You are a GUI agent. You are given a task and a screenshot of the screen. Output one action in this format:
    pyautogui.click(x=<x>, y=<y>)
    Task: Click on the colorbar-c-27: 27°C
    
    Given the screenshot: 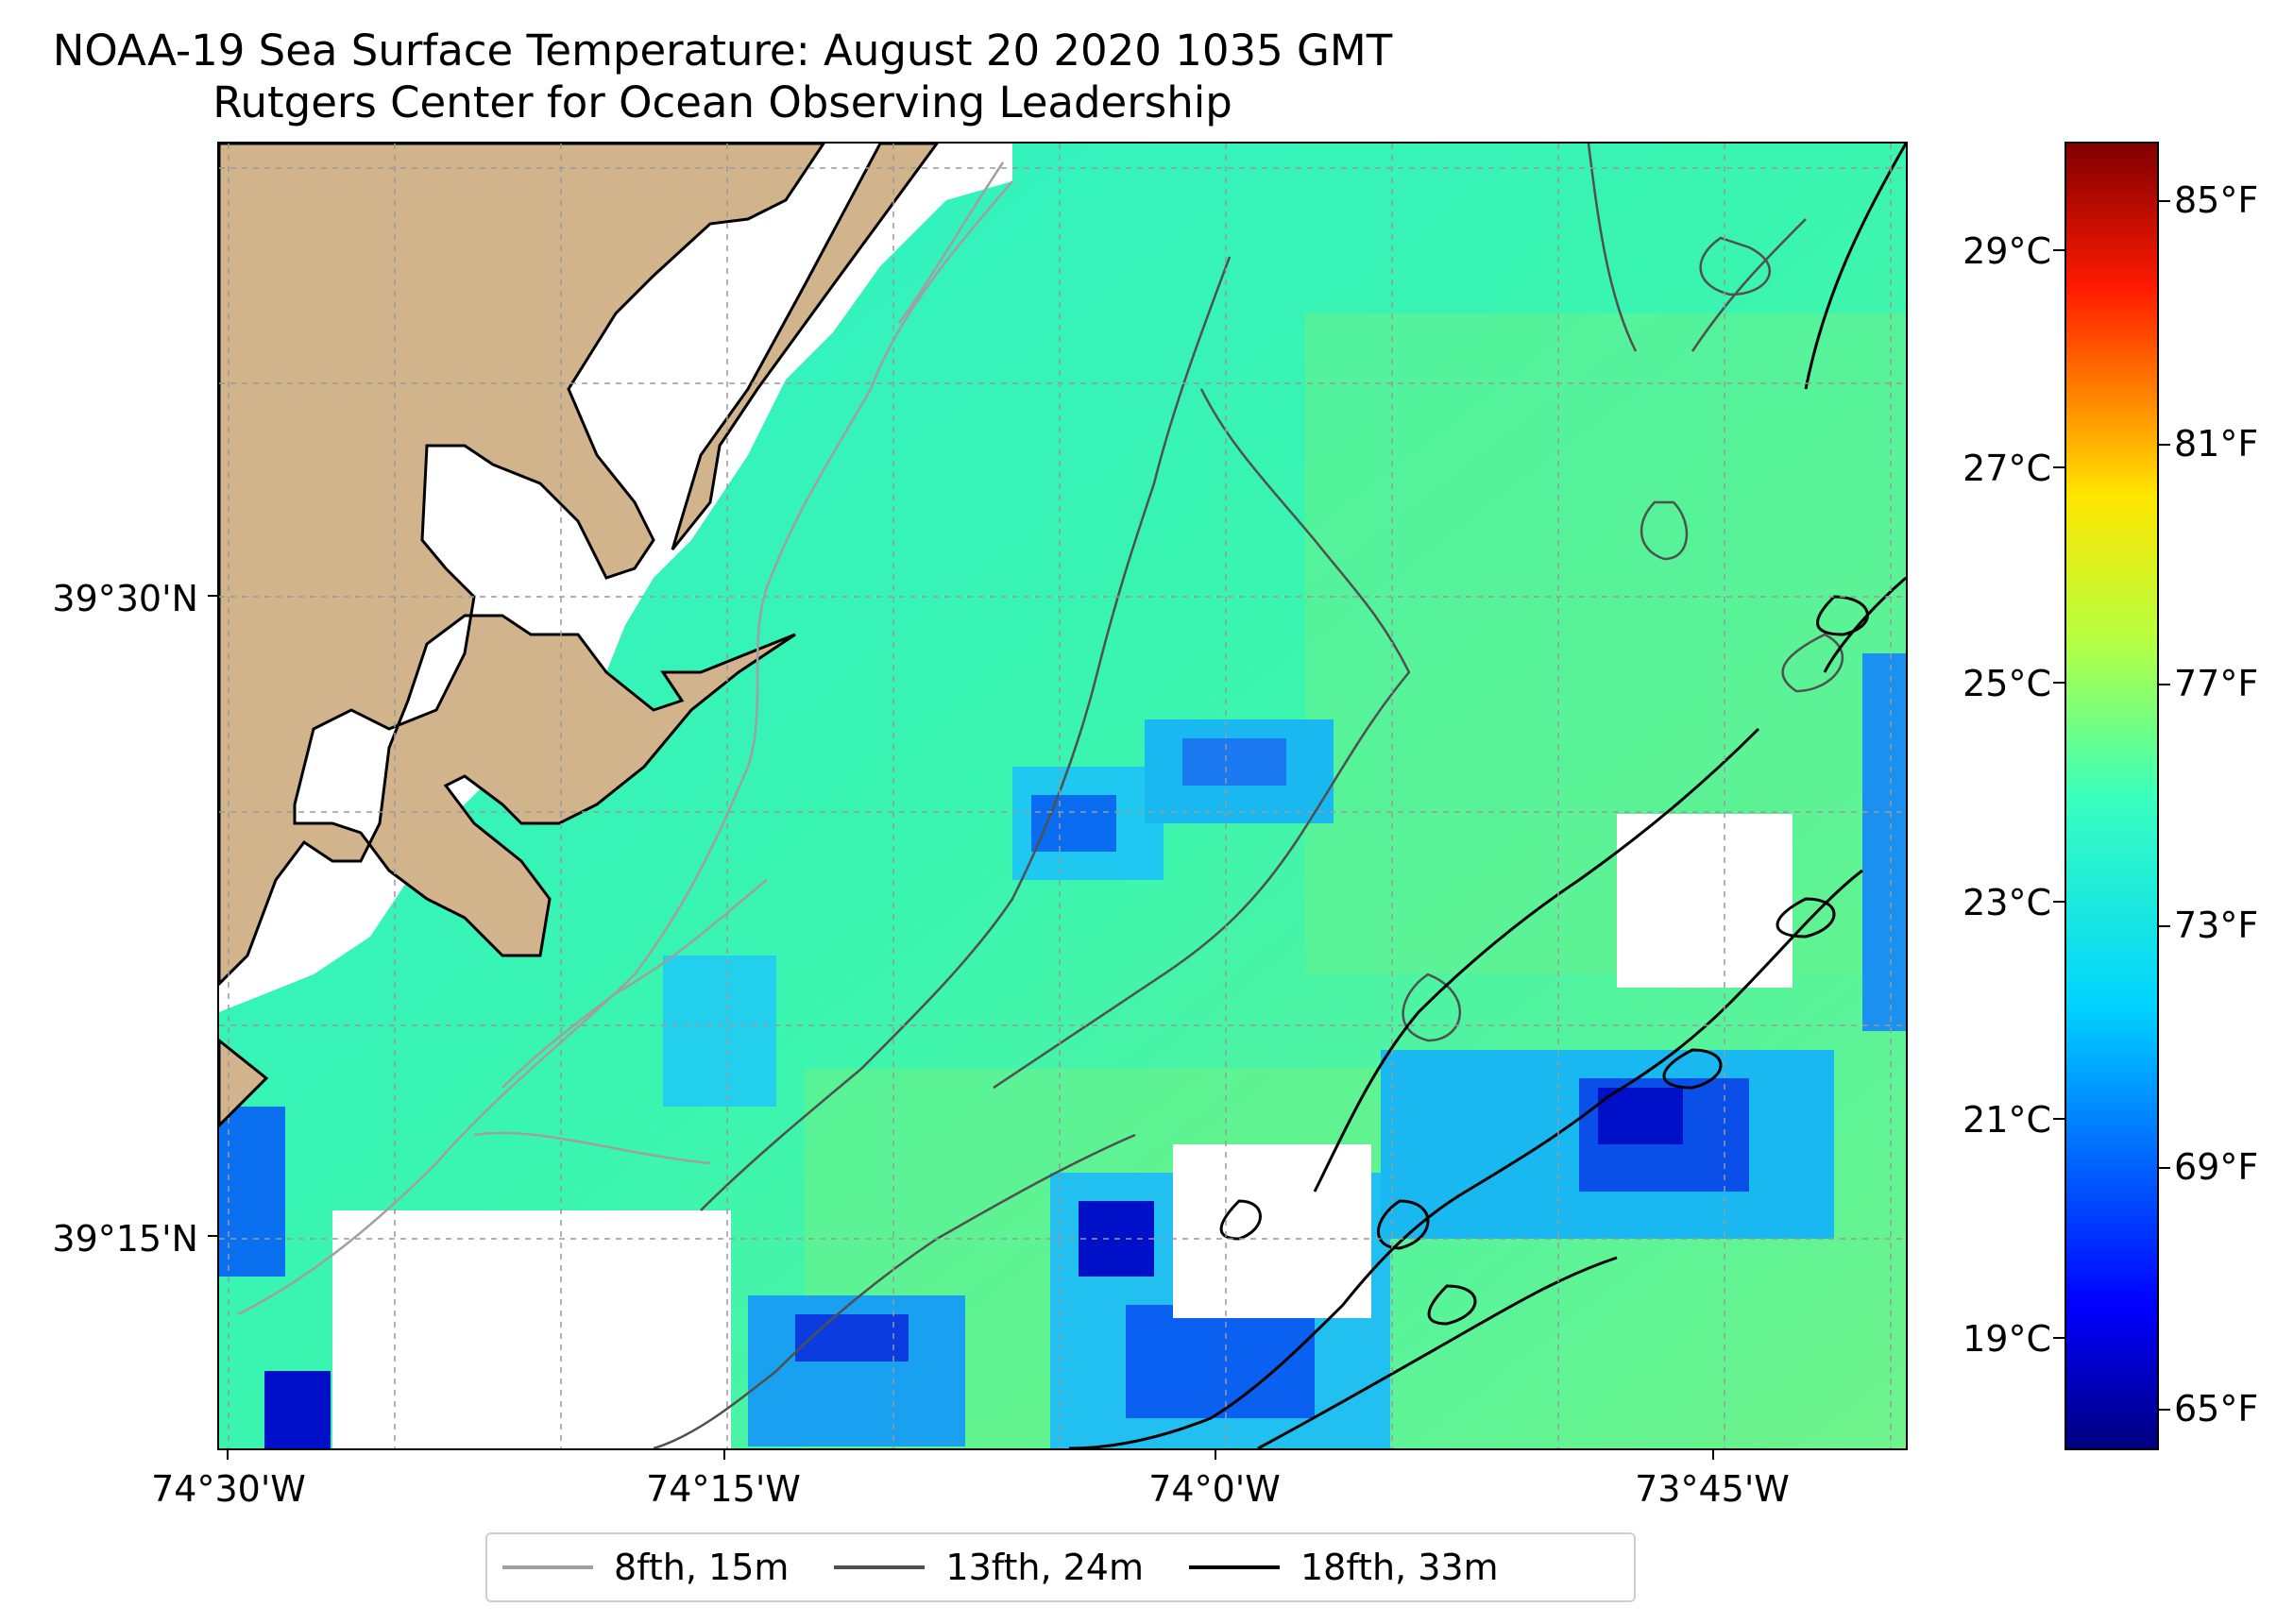 What is the action you would take?
    pyautogui.click(x=2007, y=468)
    